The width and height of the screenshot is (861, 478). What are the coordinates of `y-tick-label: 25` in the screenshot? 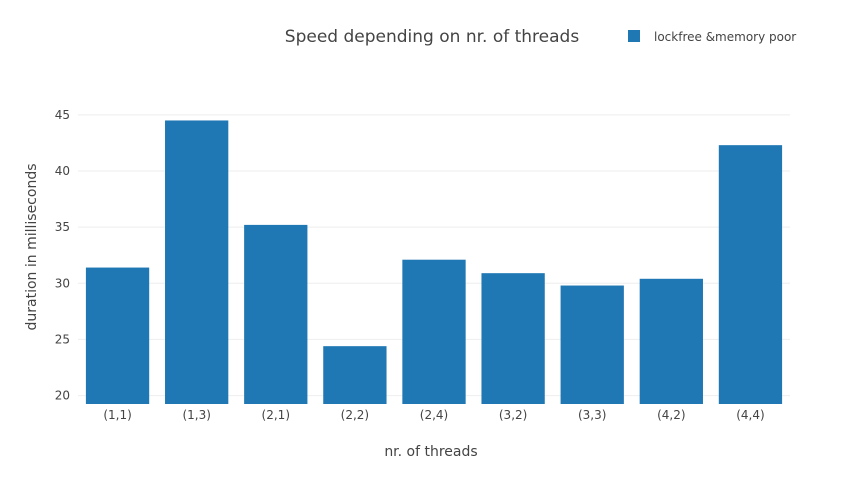 It's located at (62, 339).